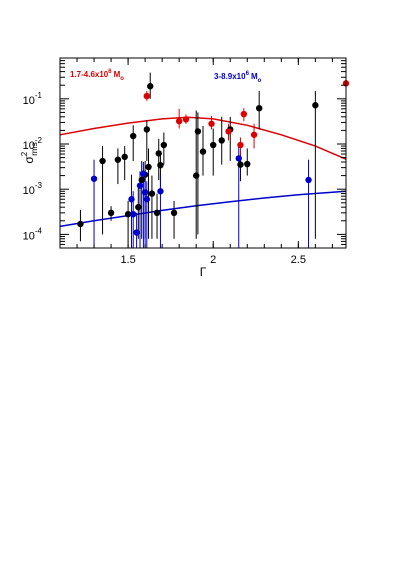 This screenshot has height=576, width=407. Describe the element at coordinates (248, 74) in the screenshot. I see `legend-blue-exp: 6` at that location.